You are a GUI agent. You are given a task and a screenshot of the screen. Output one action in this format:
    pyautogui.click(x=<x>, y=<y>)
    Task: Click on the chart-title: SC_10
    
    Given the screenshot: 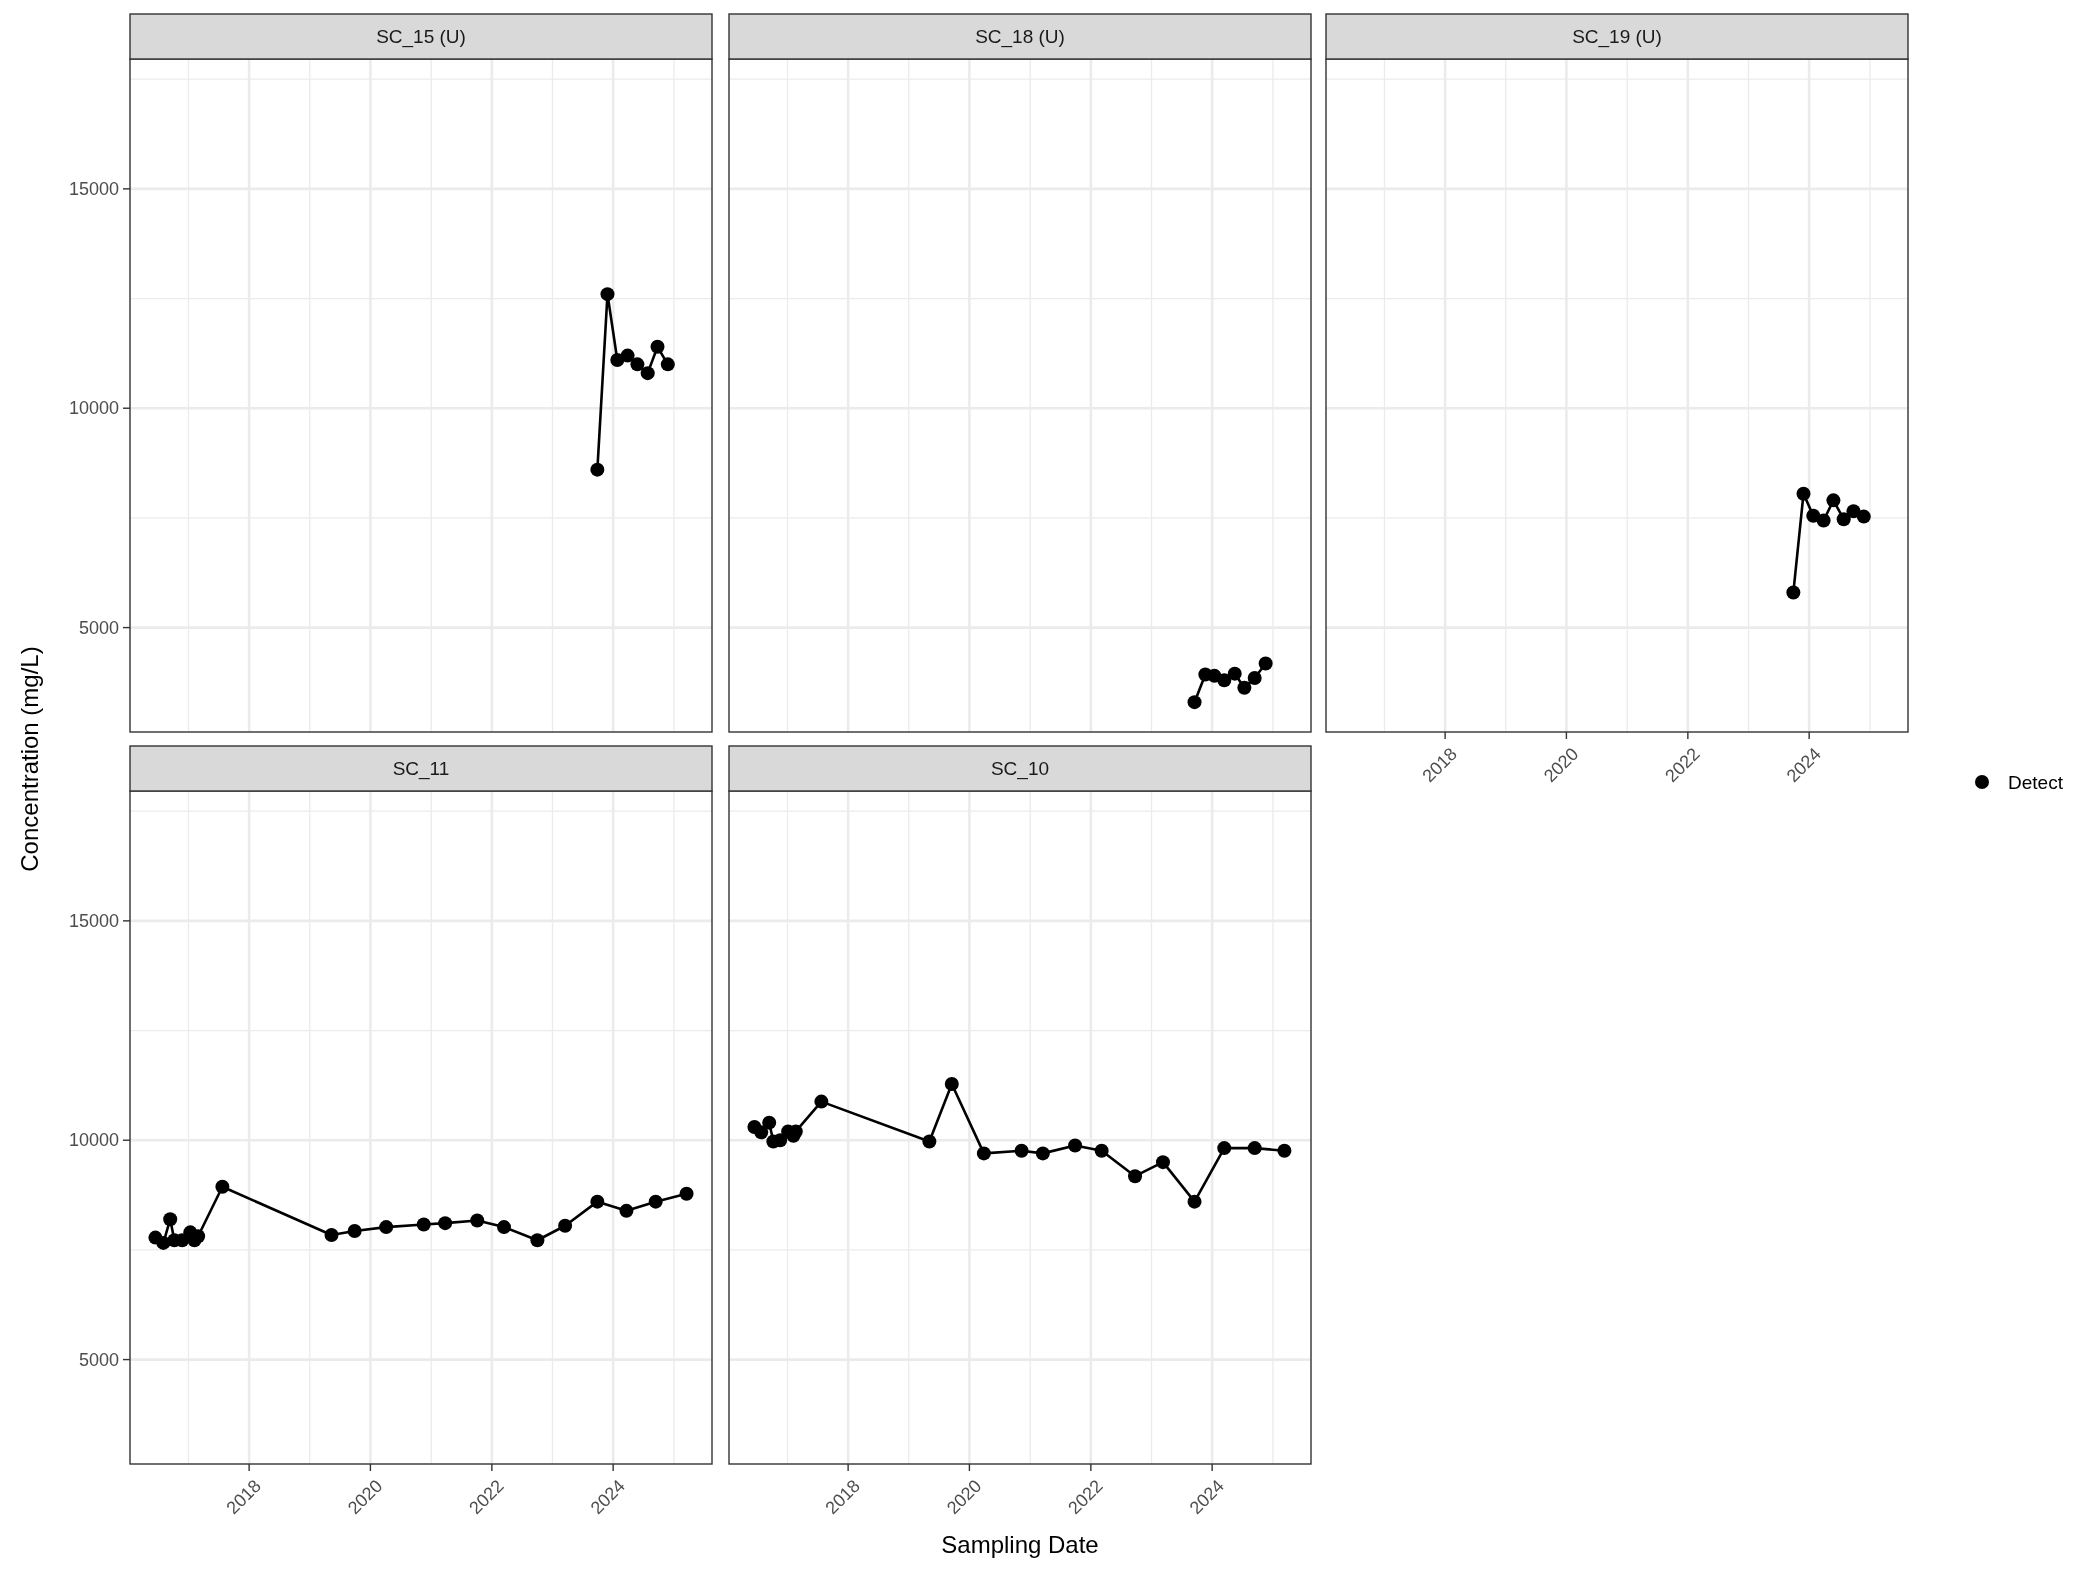 What is the action you would take?
    pyautogui.click(x=1020, y=769)
    